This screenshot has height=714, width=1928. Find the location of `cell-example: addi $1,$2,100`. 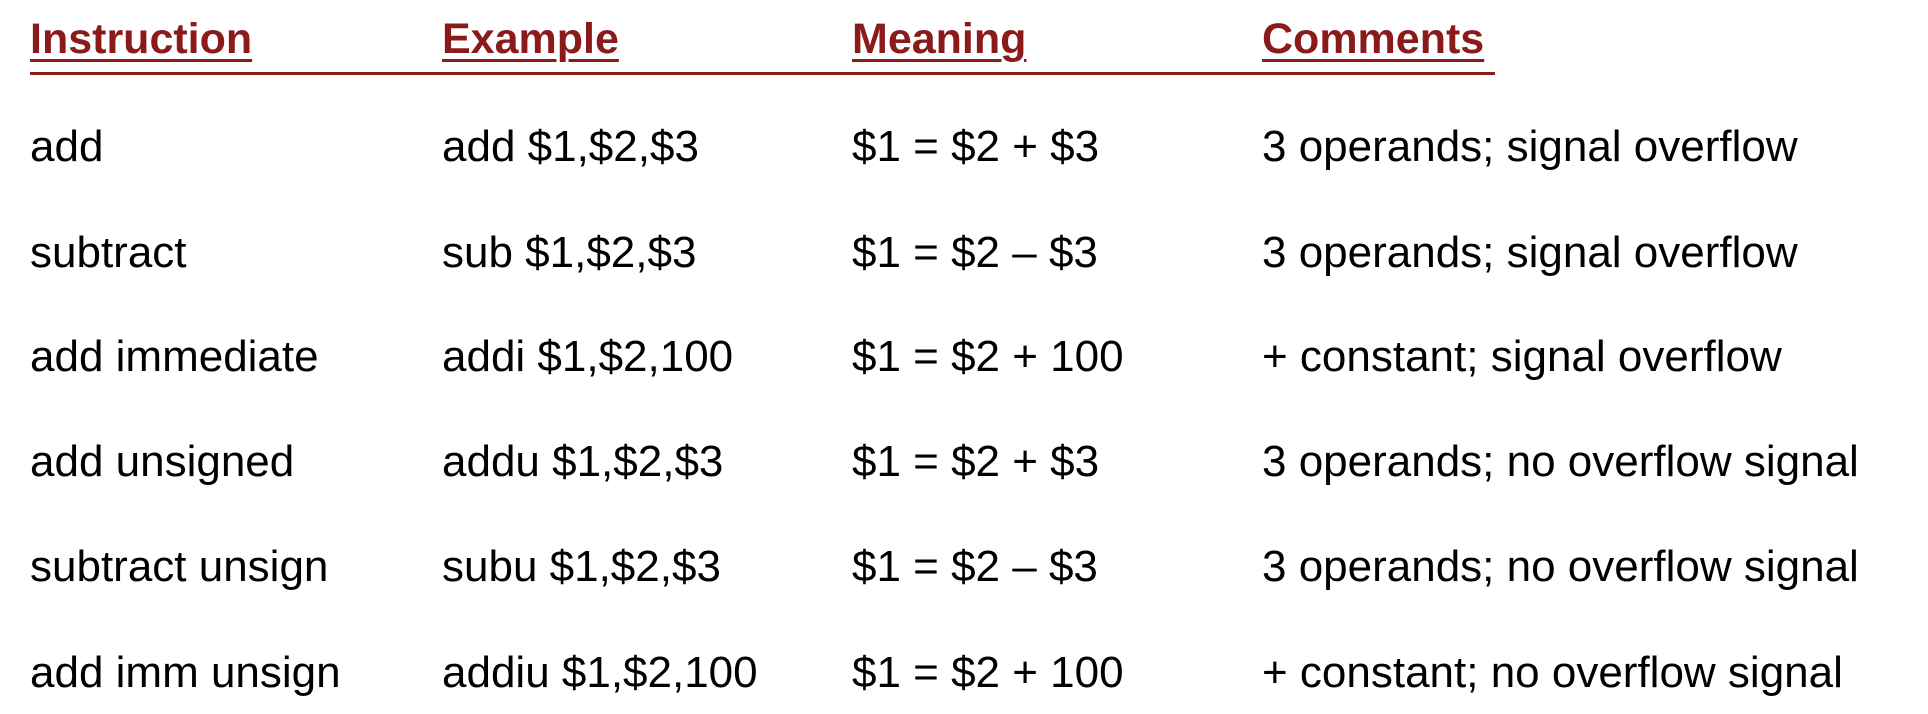

cell-example: addi $1,$2,100 is located at coordinates (588, 356).